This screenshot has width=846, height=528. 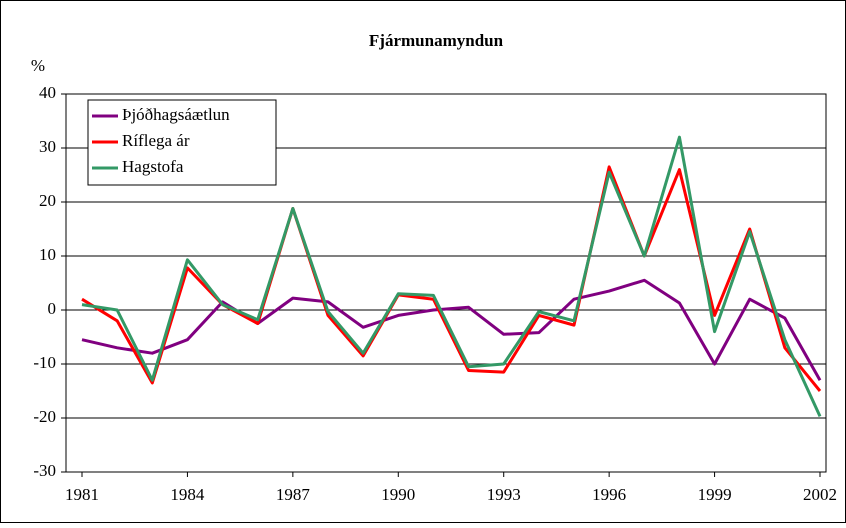 What do you see at coordinates (293, 494) in the screenshot?
I see `x-tick-label: 1987` at bounding box center [293, 494].